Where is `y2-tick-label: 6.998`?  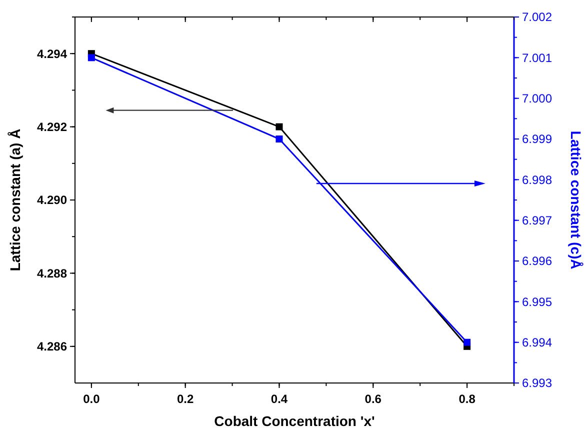 y2-tick-label: 6.998 is located at coordinates (537, 179).